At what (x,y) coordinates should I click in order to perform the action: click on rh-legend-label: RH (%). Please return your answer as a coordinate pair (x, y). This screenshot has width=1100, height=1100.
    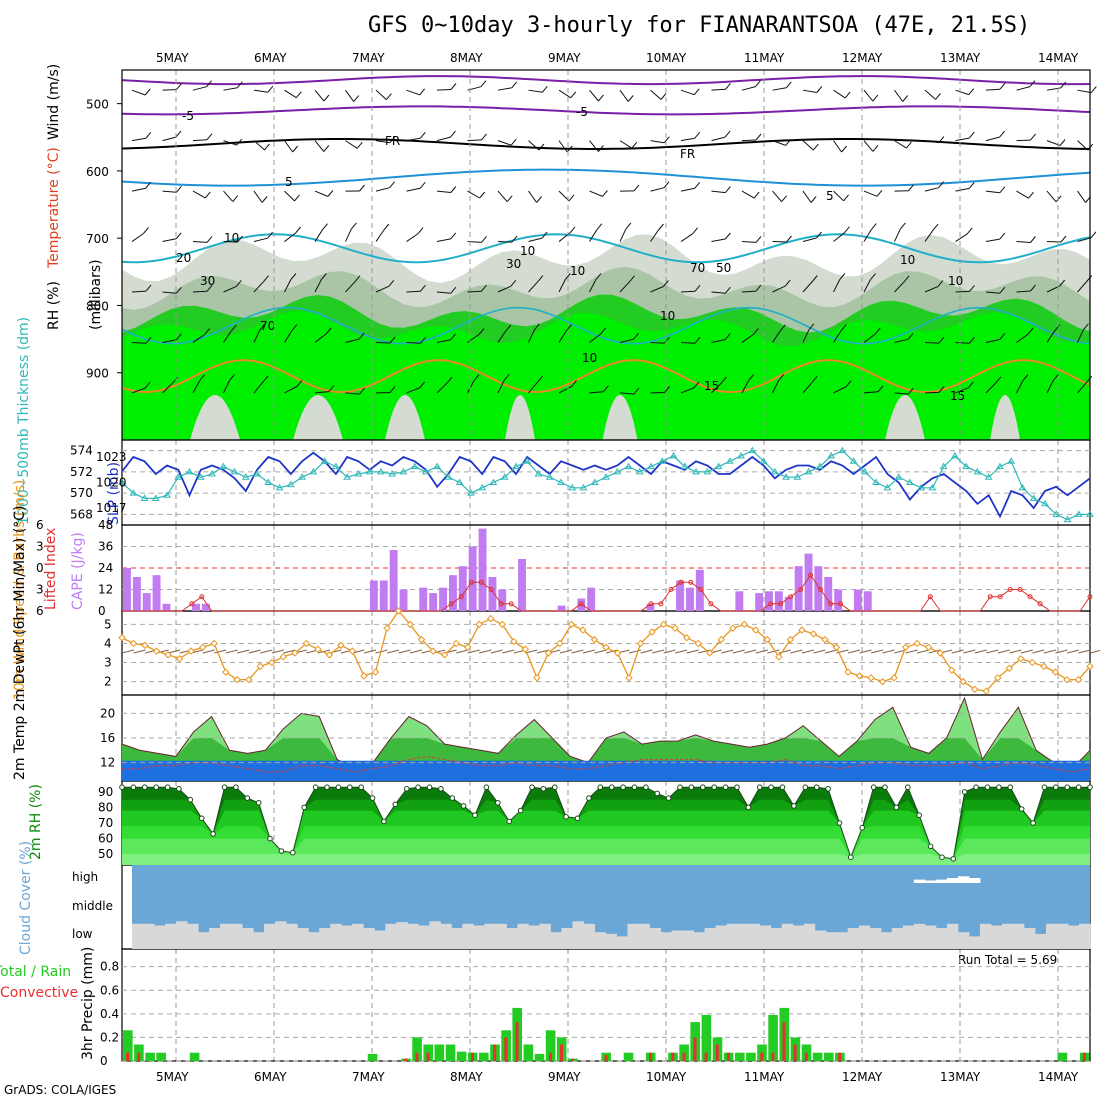
    Looking at the image, I should click on (54, 305).